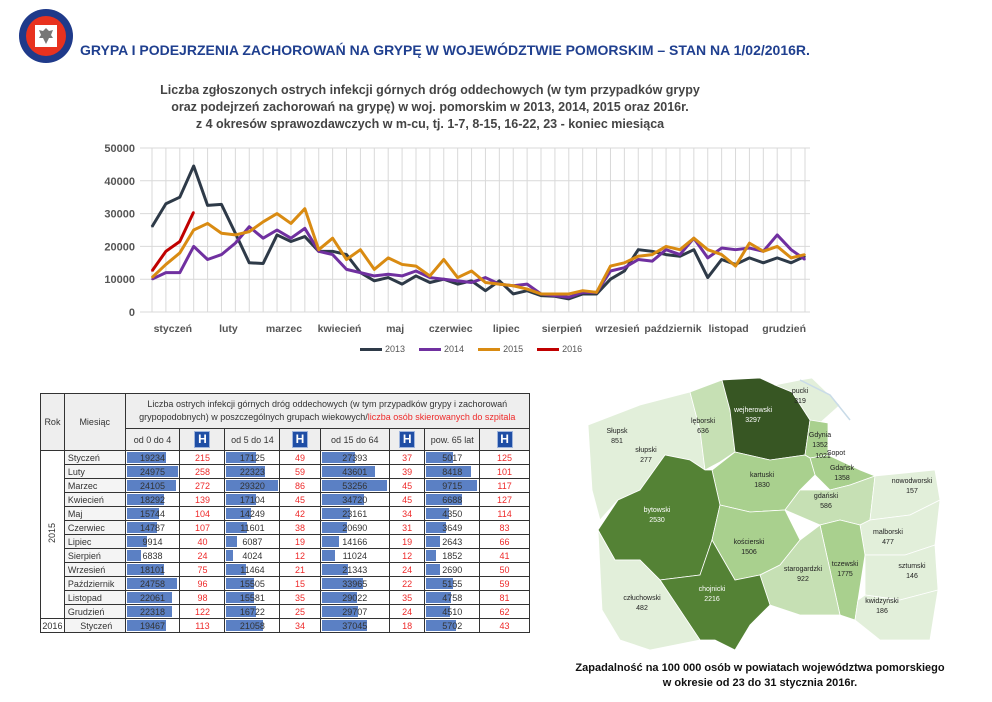  I want to click on hospitalized-value: 83, so click(504, 527).